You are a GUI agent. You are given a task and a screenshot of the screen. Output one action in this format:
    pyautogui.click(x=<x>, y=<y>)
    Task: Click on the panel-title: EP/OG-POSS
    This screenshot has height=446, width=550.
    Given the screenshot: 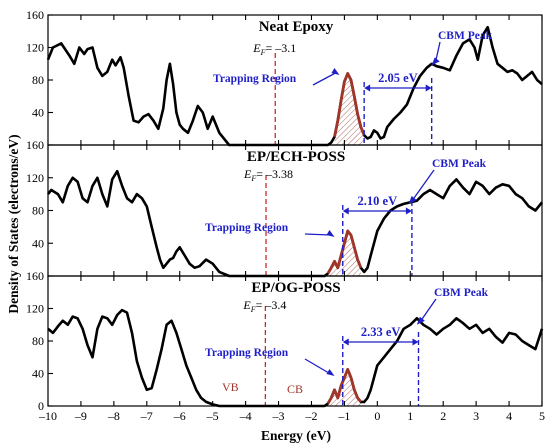 What is the action you would take?
    pyautogui.click(x=295, y=288)
    